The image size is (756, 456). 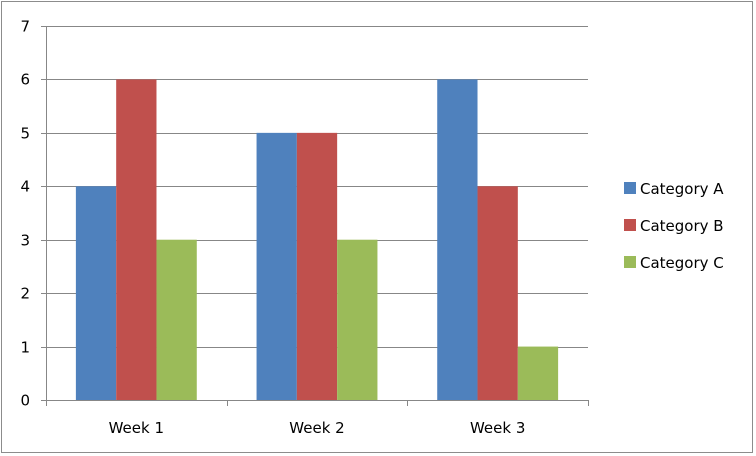 What do you see at coordinates (497, 428) in the screenshot?
I see `x-tick-label: Week 3` at bounding box center [497, 428].